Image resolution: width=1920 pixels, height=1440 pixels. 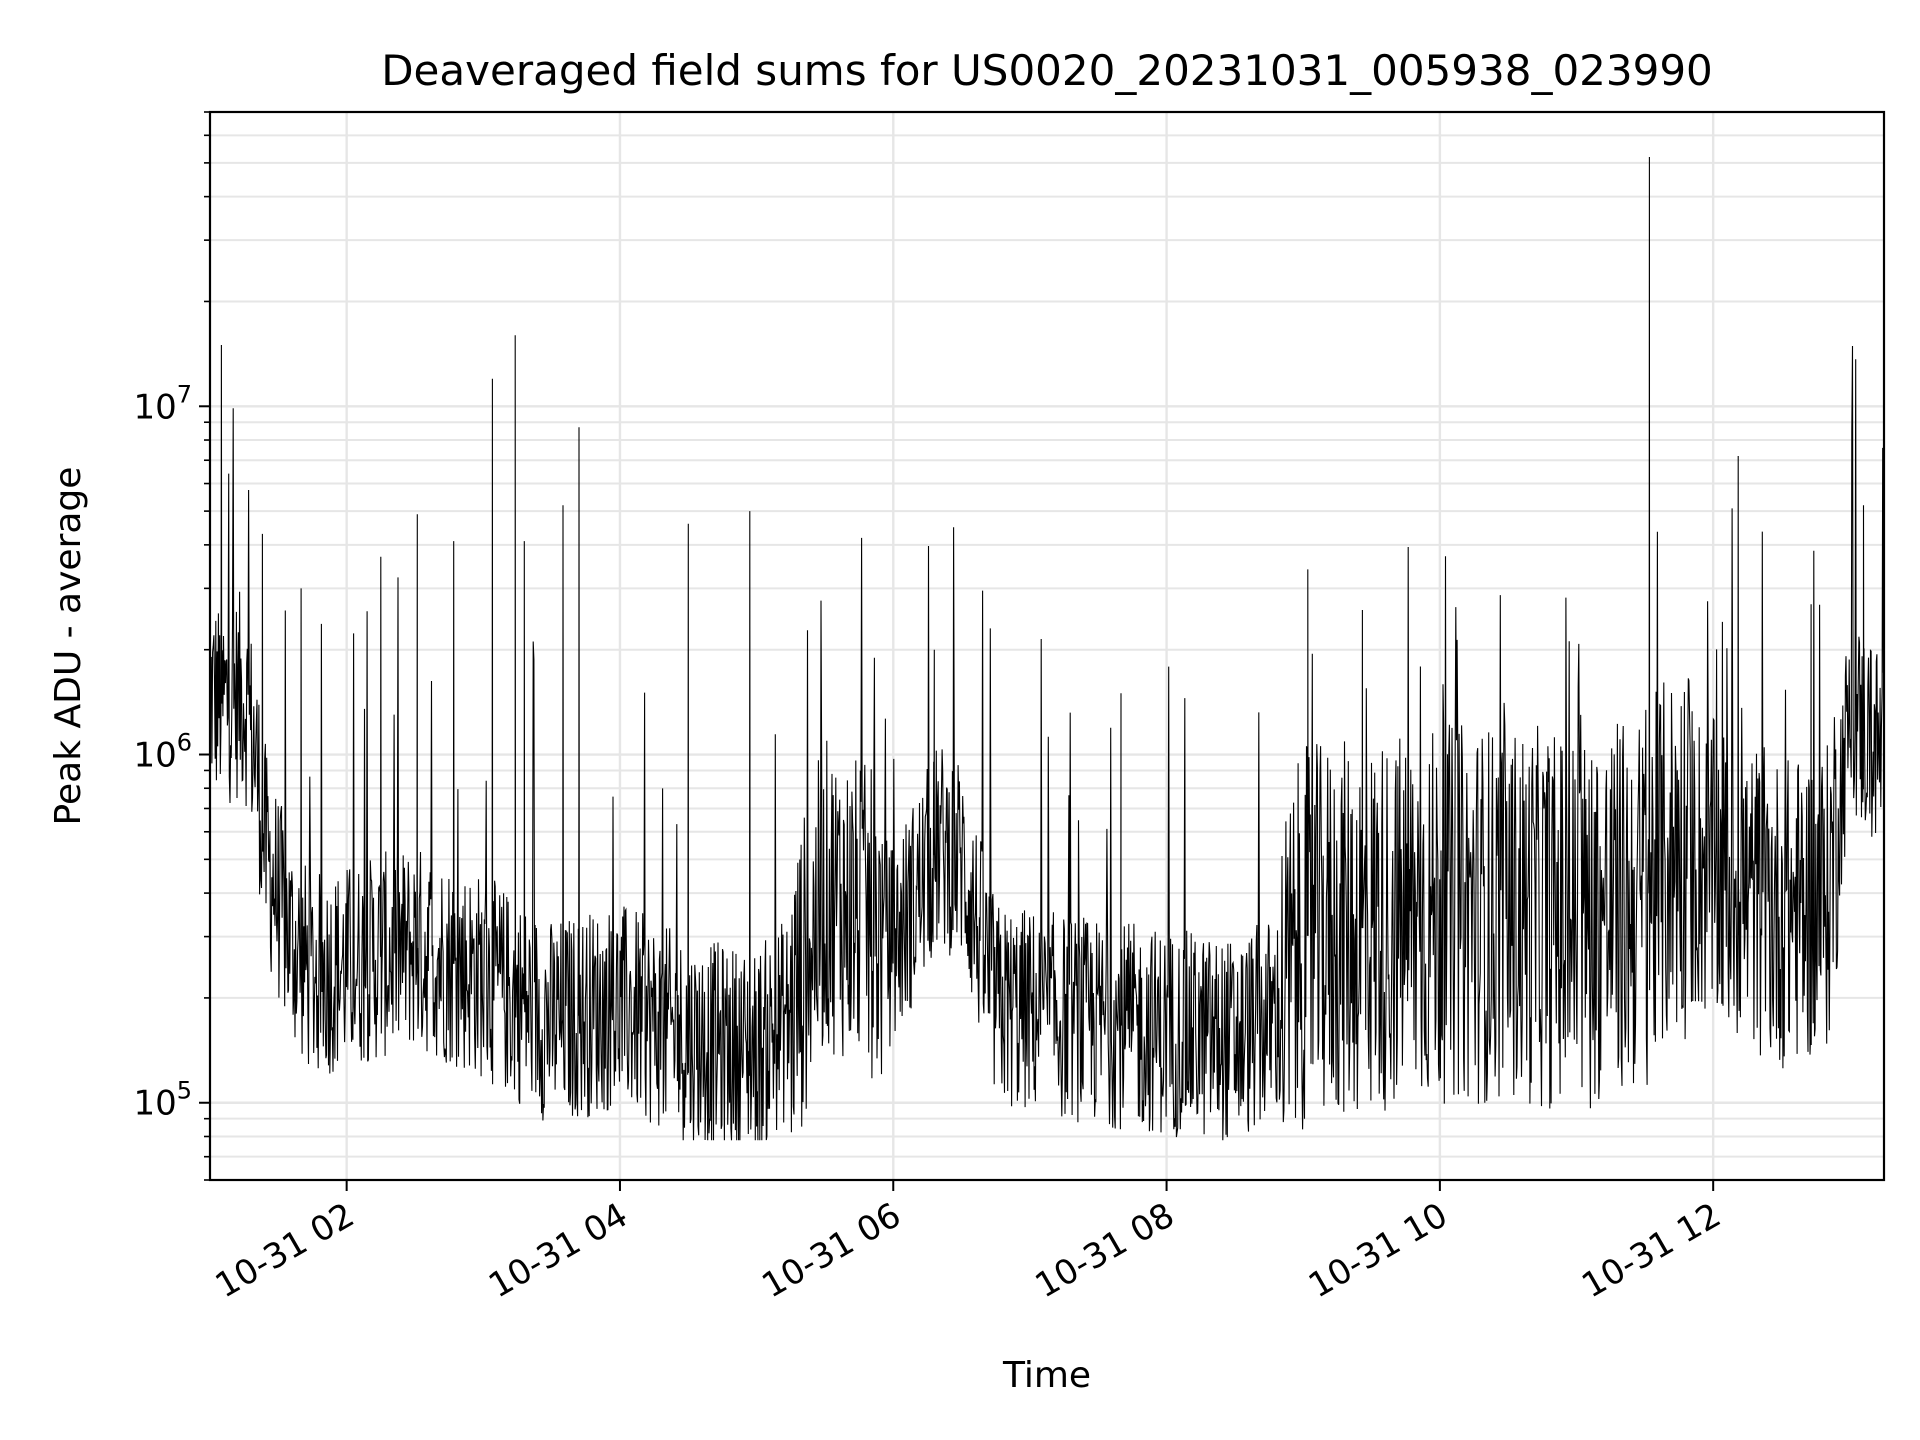 What do you see at coordinates (68, 646) in the screenshot?
I see `y-axis-label: Peak ADU - average` at bounding box center [68, 646].